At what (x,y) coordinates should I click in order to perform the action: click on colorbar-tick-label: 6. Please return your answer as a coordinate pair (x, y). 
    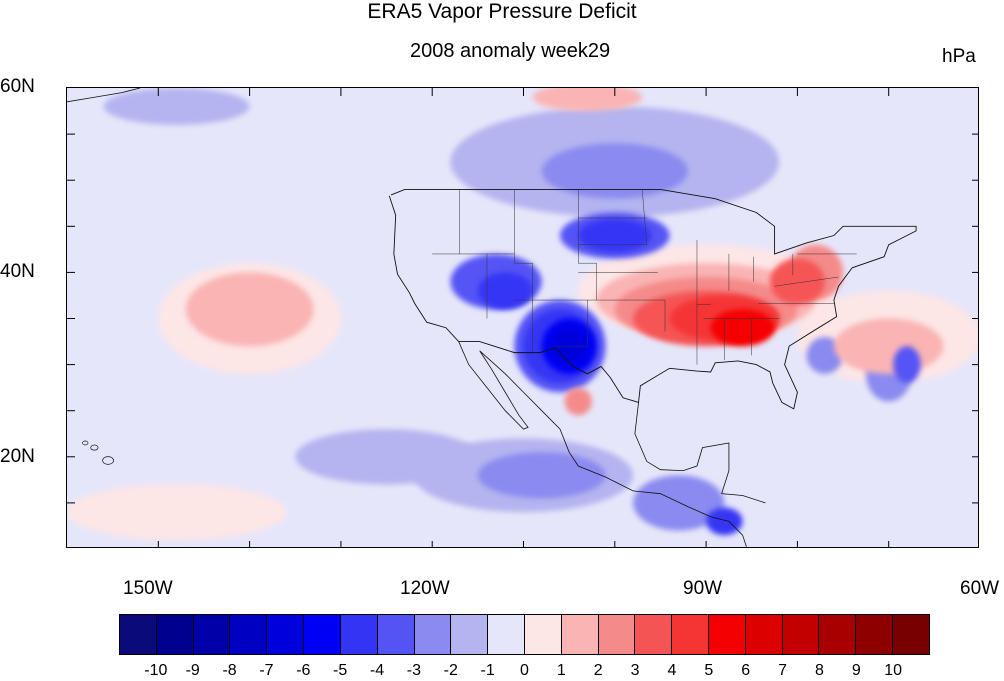
    Looking at the image, I should click on (746, 670).